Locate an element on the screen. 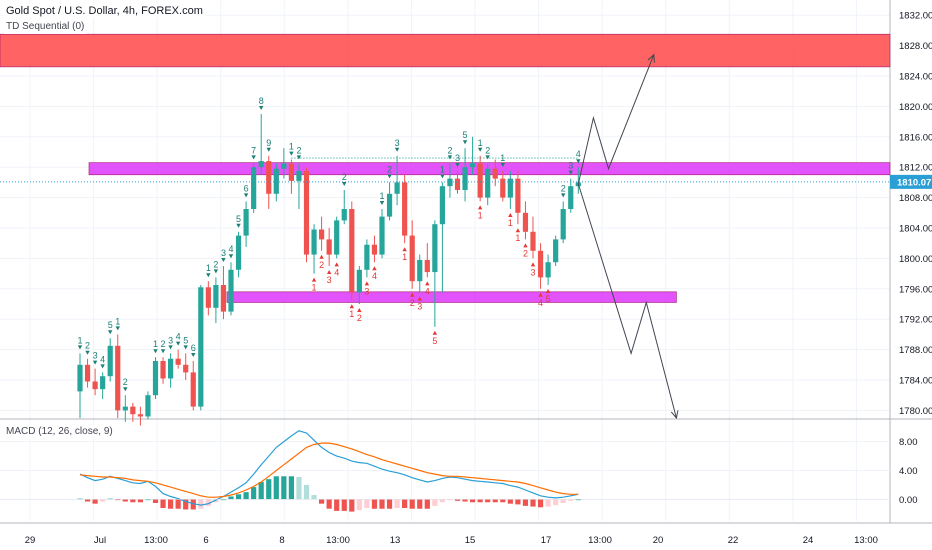 The height and width of the screenshot is (550, 932). td-count-label: 7 is located at coordinates (253, 150).